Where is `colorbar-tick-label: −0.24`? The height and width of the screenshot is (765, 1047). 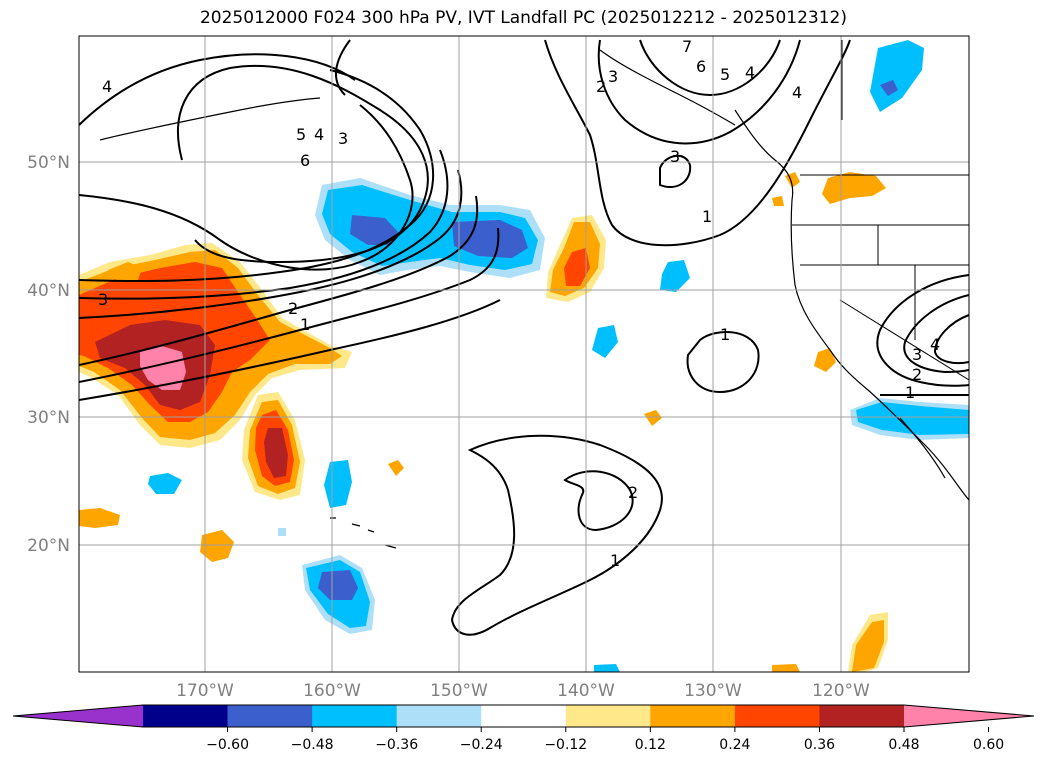
colorbar-tick-label: −0.24 is located at coordinates (481, 745).